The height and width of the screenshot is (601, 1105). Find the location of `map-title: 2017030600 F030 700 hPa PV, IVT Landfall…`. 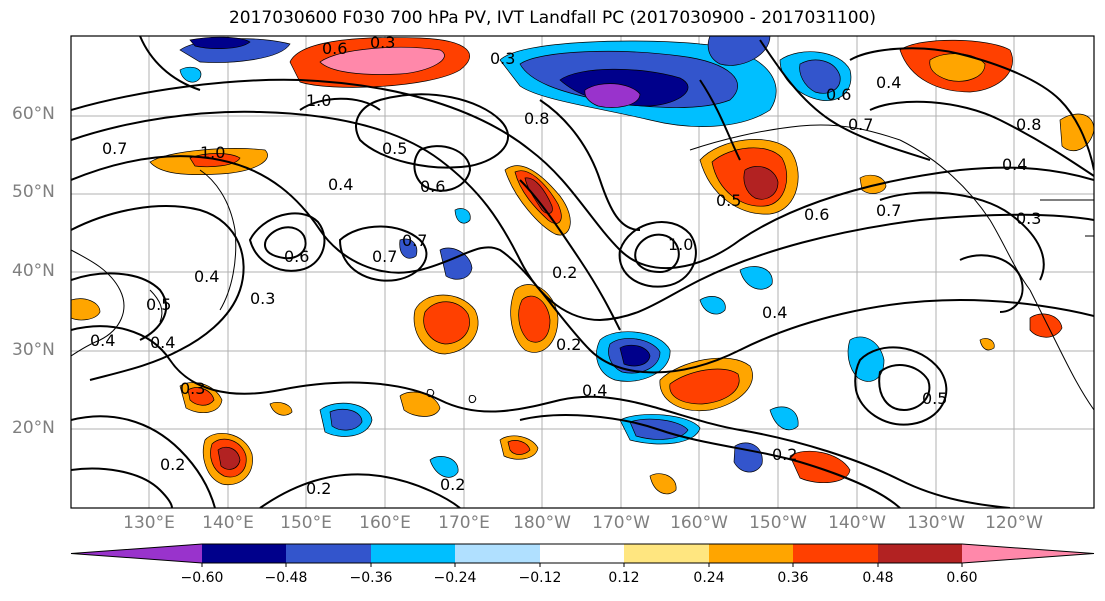

map-title: 2017030600 F030 700 hPa PV, IVT Landfall… is located at coordinates (552, 18).